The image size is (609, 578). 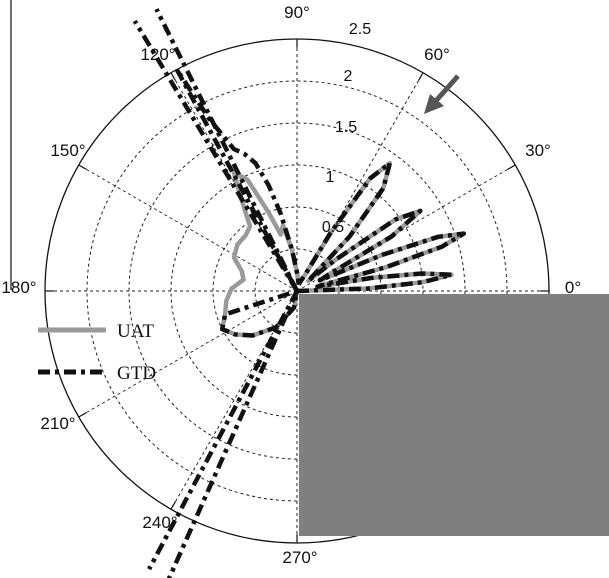 I want to click on angle-tick-label: 180°, so click(x=18, y=287).